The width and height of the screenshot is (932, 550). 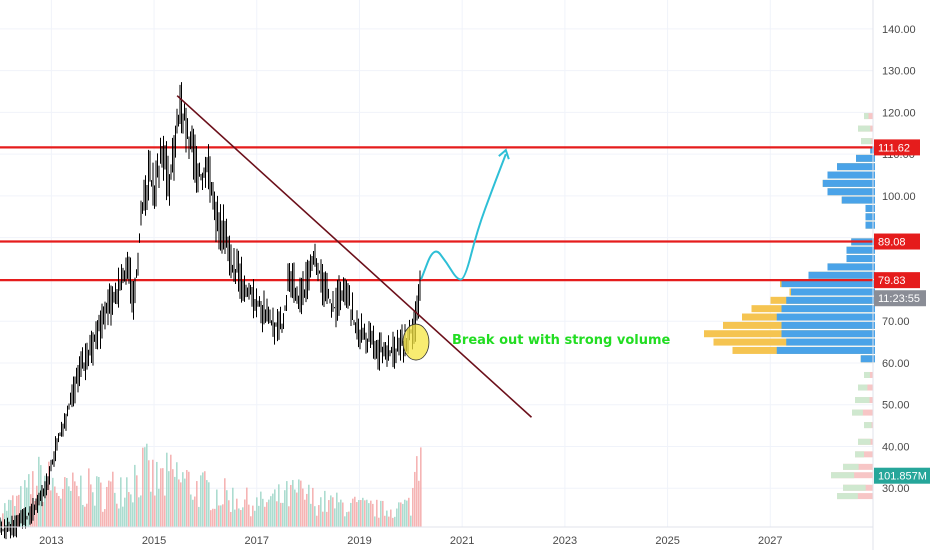 What do you see at coordinates (410, 541) in the screenshot?
I see `time-axis: 2013 2015 2017 2019 2021 2023 2025 2027` at bounding box center [410, 541].